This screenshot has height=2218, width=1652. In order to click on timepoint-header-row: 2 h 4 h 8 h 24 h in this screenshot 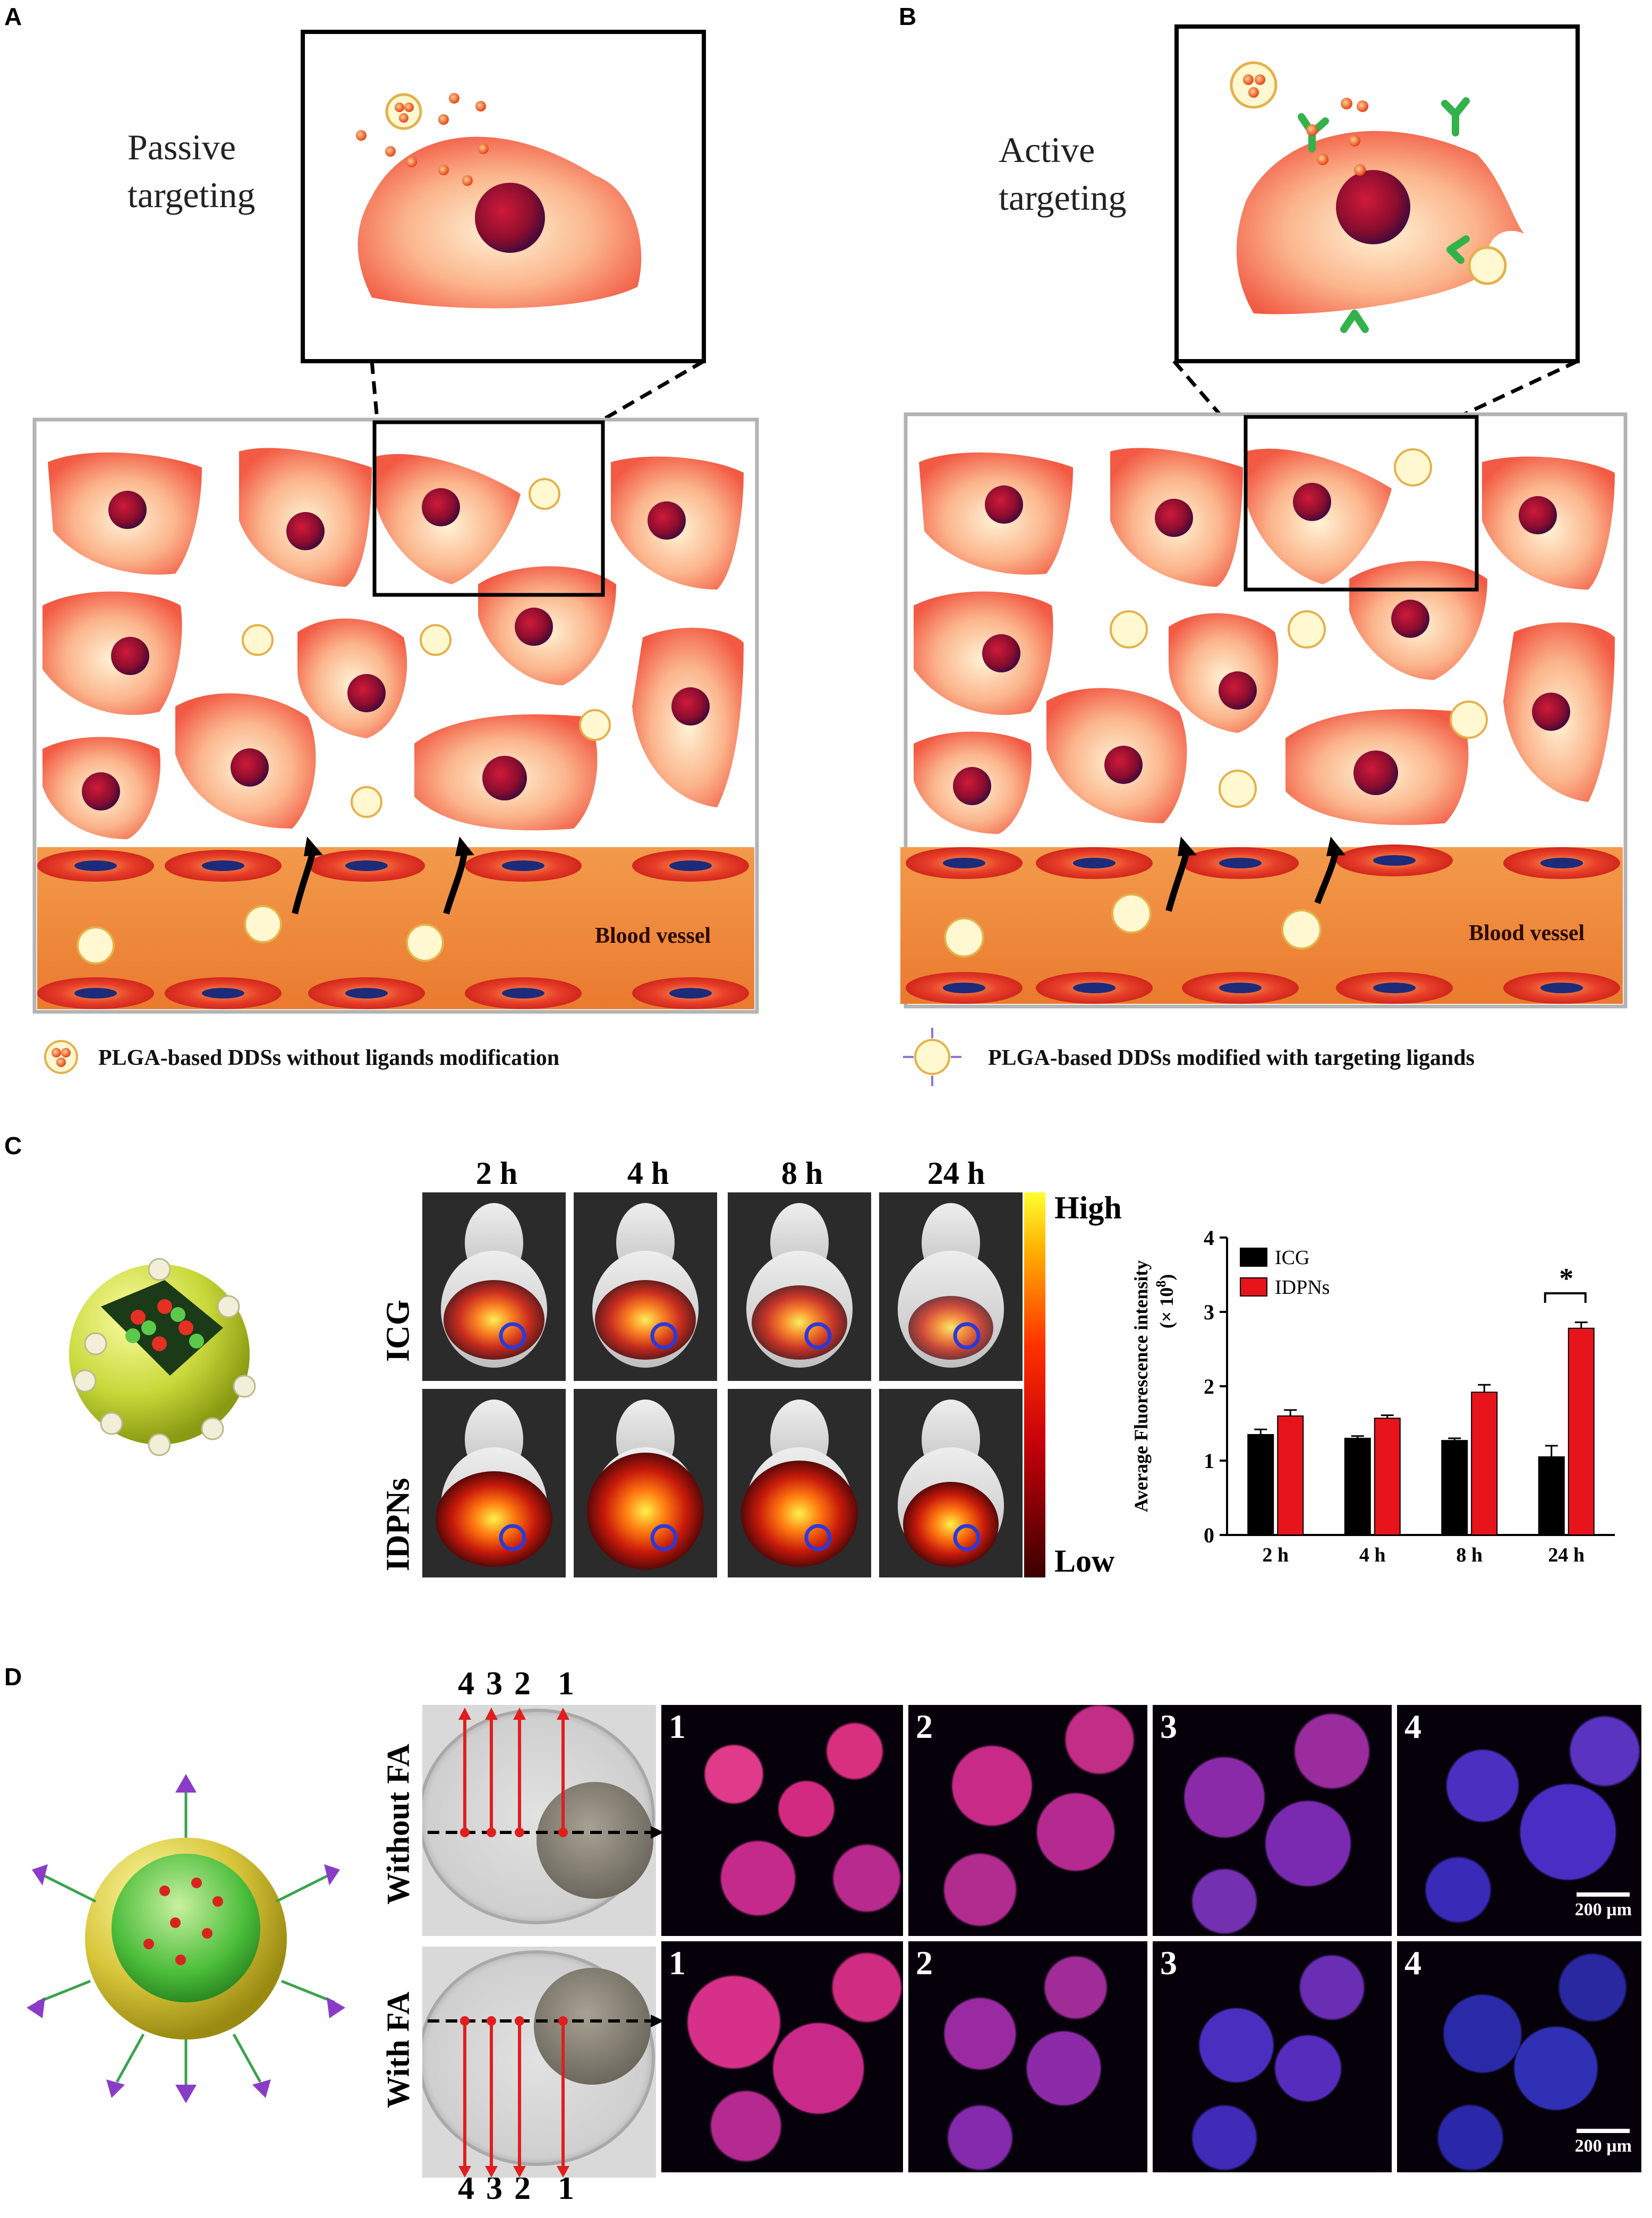, I will do `click(717, 1173)`.